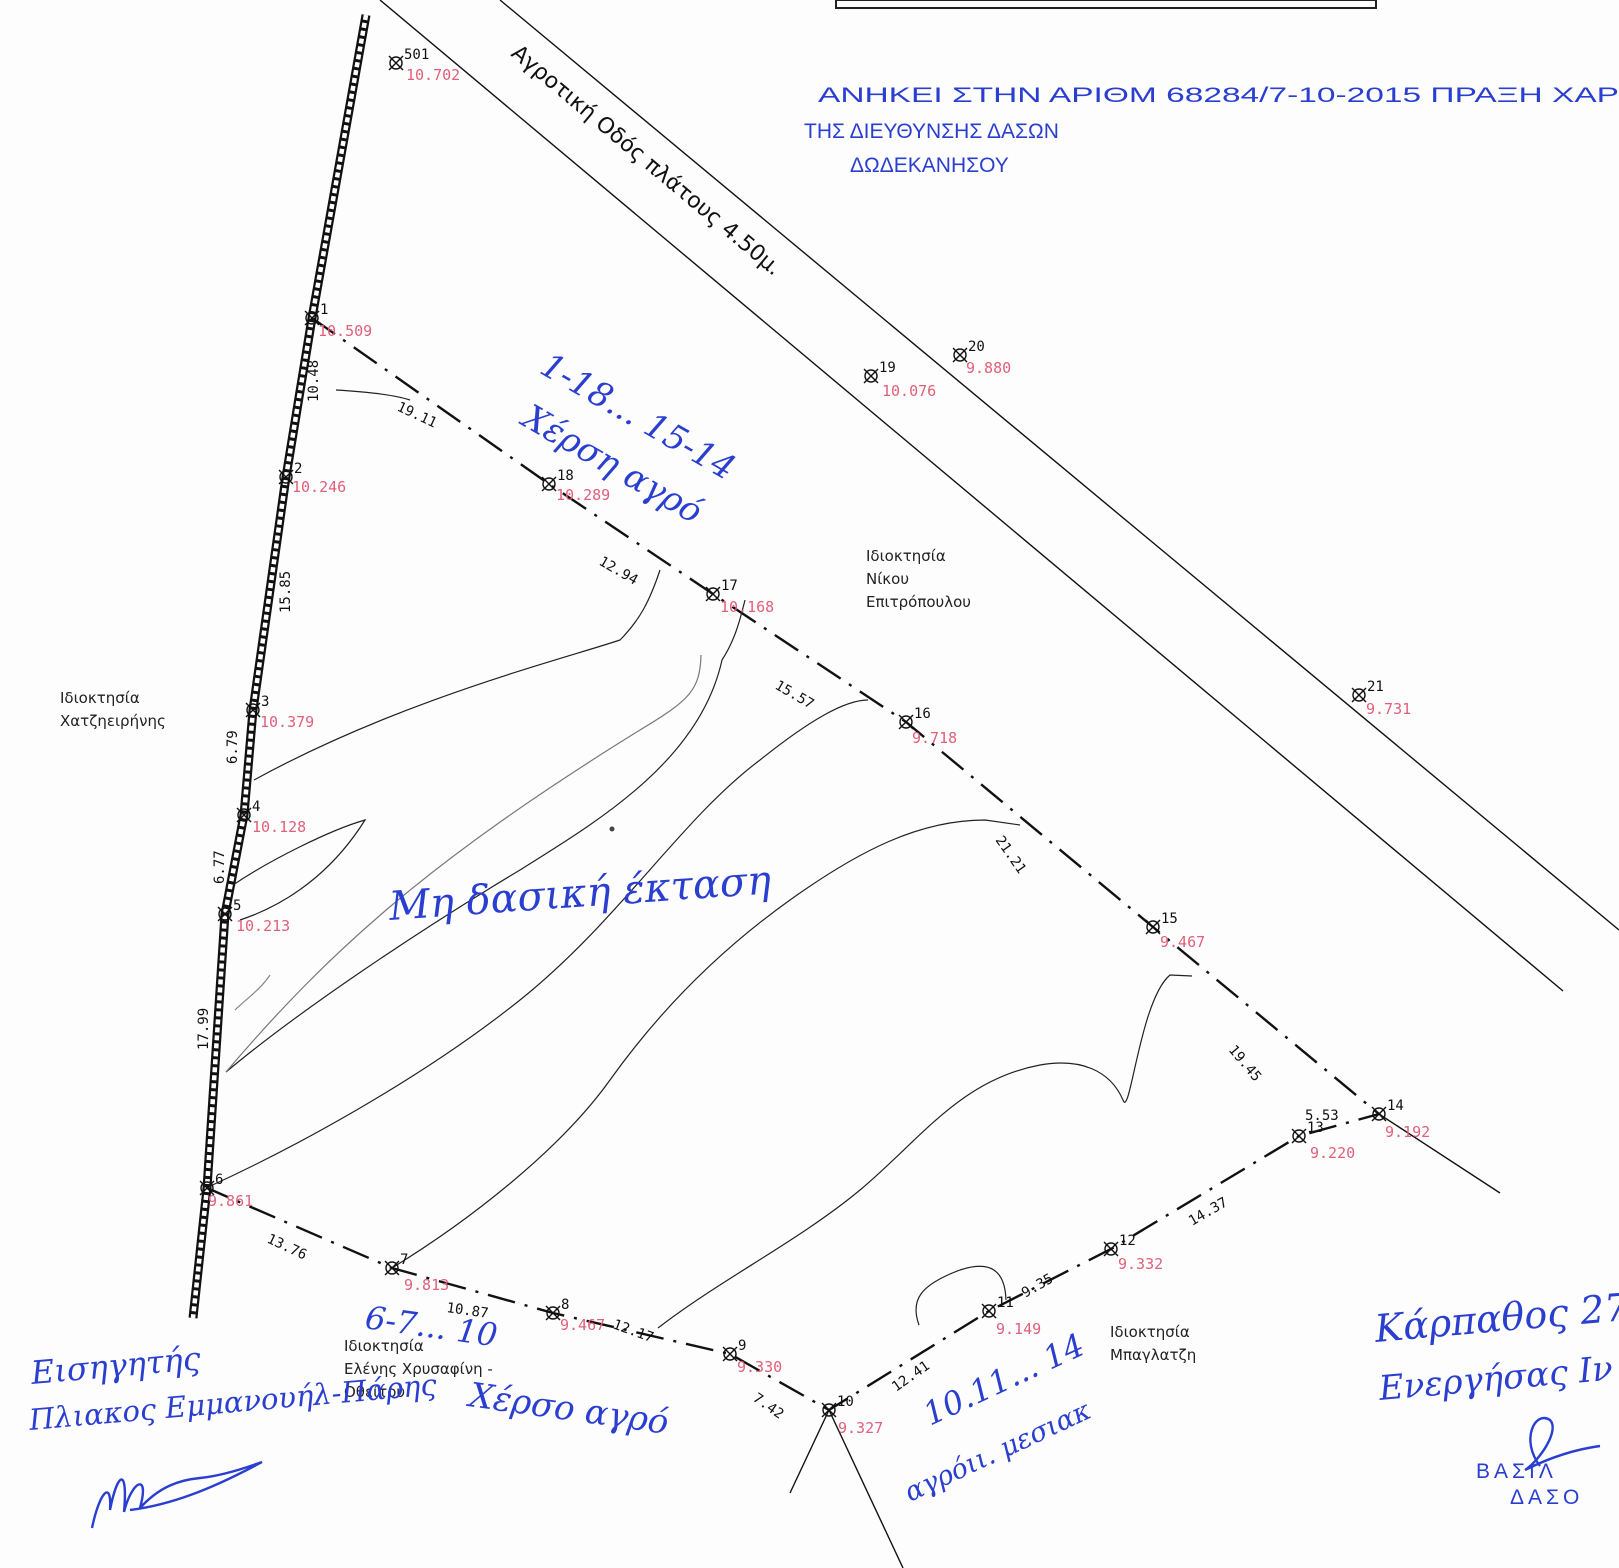  I want to click on segment-distance: 13.76, so click(286, 1247).